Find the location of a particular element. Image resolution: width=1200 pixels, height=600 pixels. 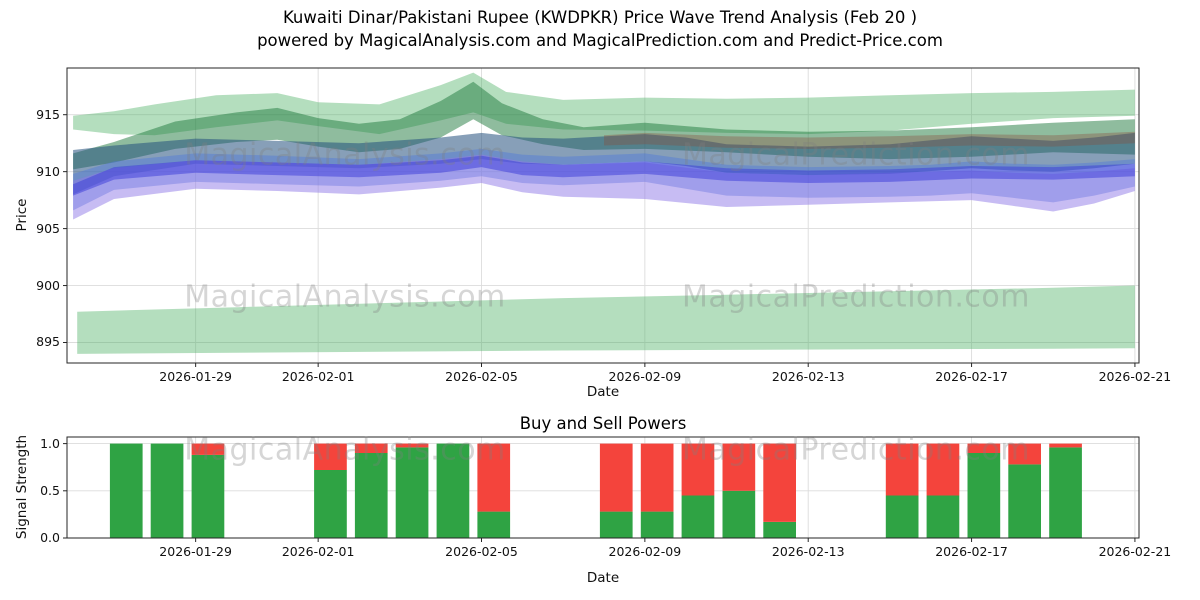

price-y-tick-label: 895 is located at coordinates (48, 342).